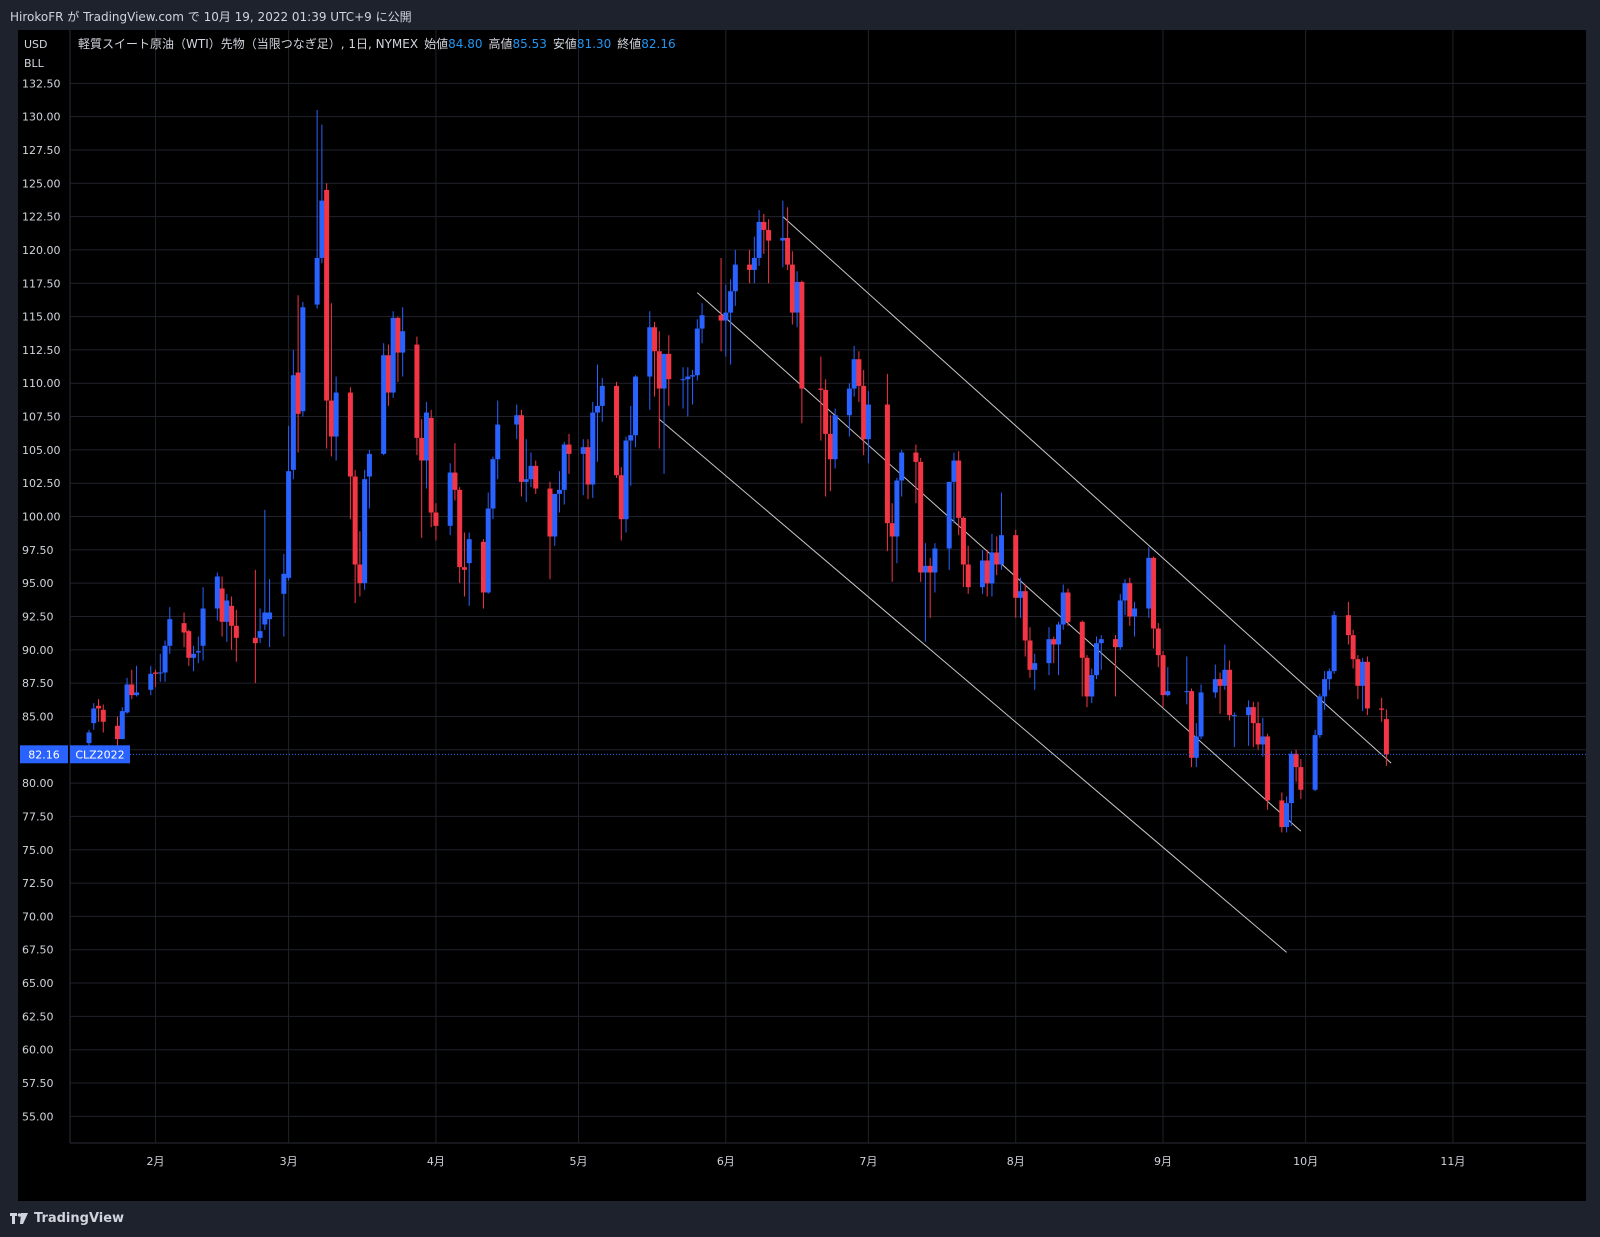 The height and width of the screenshot is (1237, 1600). Describe the element at coordinates (41, 217) in the screenshot. I see `y-tick-label: 122.50` at that location.